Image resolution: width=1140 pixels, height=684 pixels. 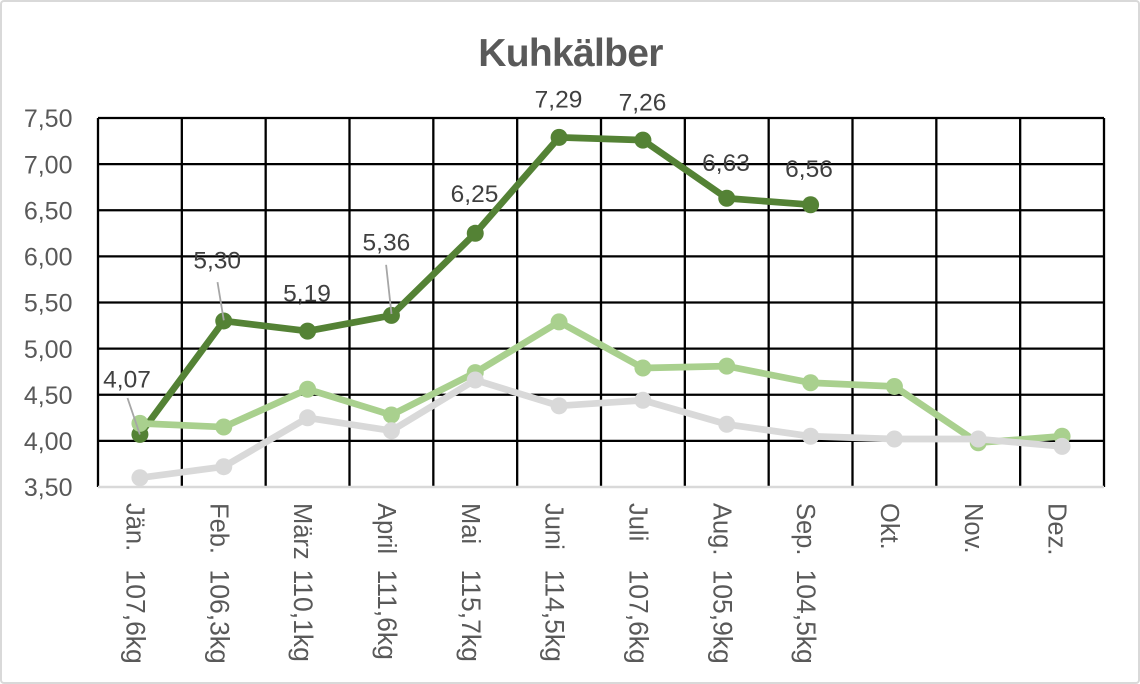 What do you see at coordinates (722, 617) in the screenshot?
I see `svg-text: 105,9kg` at bounding box center [722, 617].